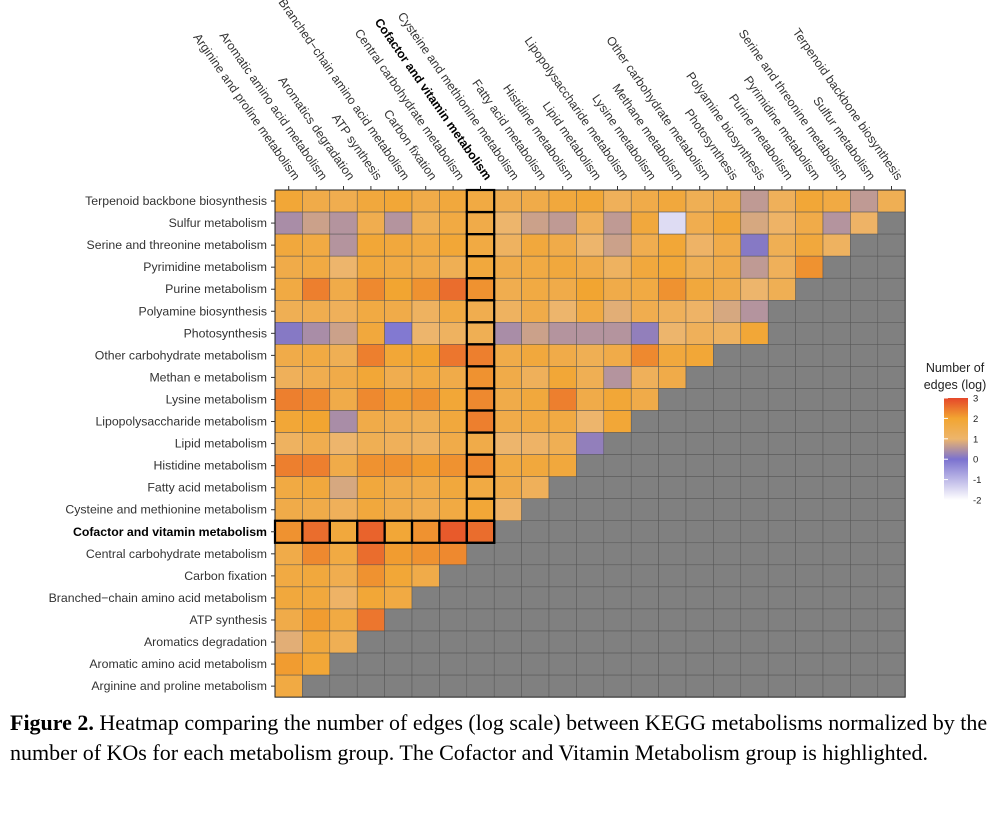  Describe the element at coordinates (210, 466) in the screenshot. I see `row-label: Histidine metabolism` at that location.